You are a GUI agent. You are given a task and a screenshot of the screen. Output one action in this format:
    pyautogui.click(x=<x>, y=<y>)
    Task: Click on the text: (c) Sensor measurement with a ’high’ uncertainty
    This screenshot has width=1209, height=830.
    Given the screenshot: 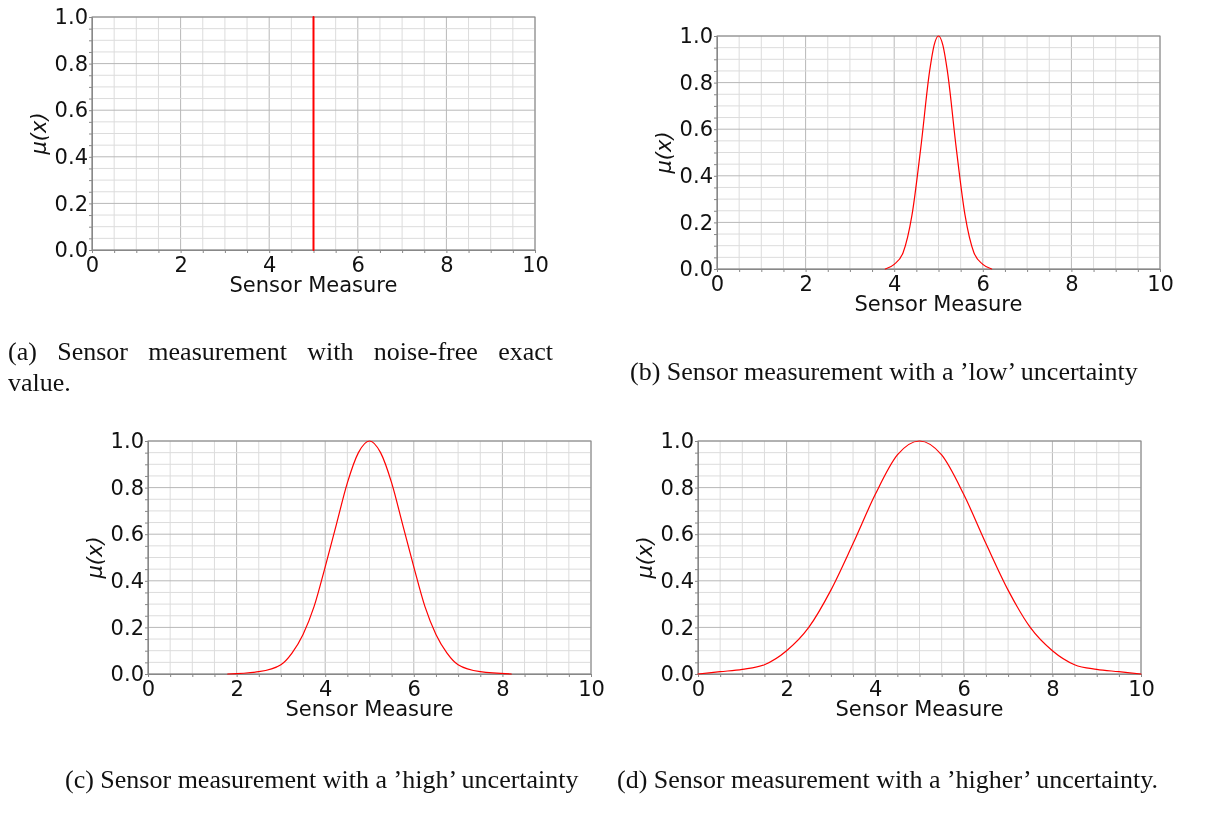 What is the action you would take?
    pyautogui.click(x=322, y=779)
    